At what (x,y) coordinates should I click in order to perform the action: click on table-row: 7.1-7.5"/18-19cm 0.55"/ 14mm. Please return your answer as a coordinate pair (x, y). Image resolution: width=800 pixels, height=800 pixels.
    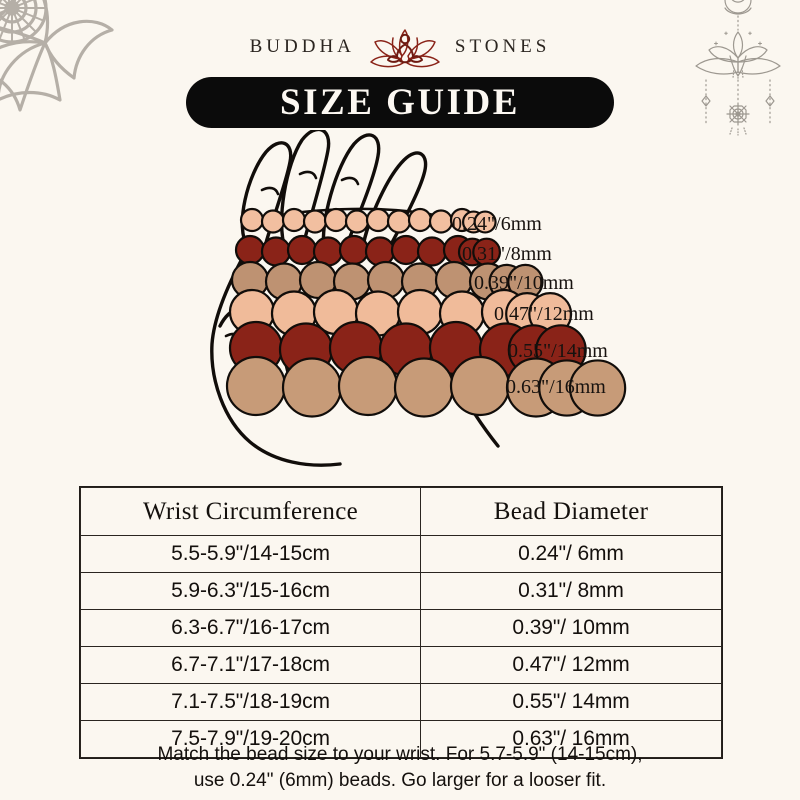
    Looking at the image, I should click on (401, 702).